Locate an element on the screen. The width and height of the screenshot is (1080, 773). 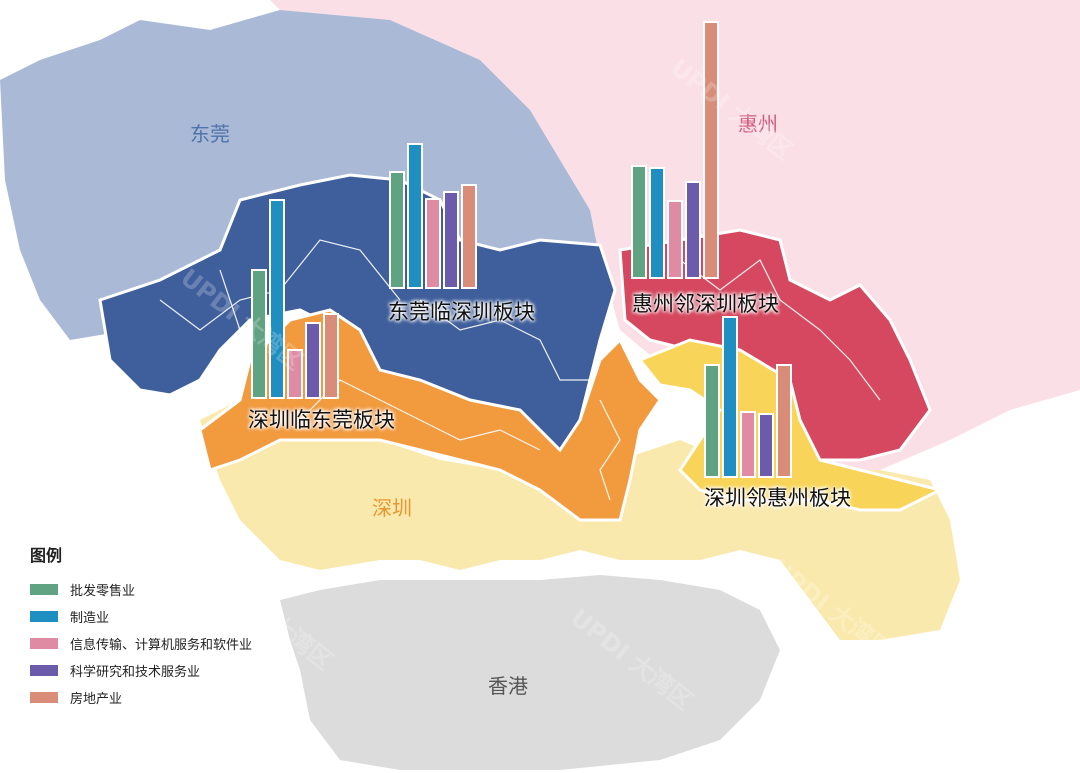
legend-item-label: 科学研究和技术服务业 is located at coordinates (135, 672).